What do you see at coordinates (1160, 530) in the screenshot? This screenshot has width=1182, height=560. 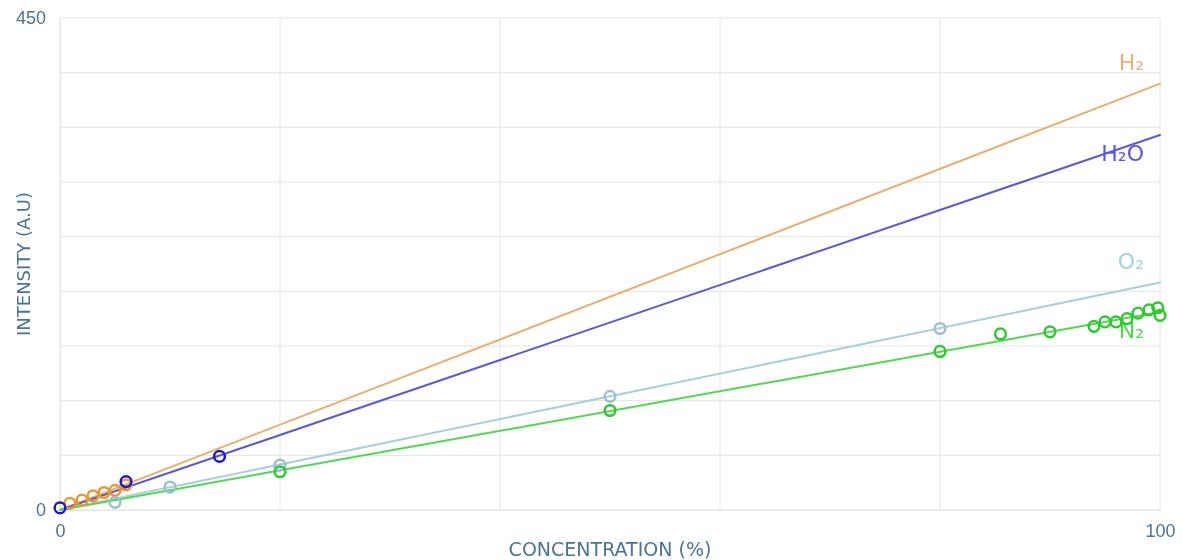 I see `x-tick-label: 100` at bounding box center [1160, 530].